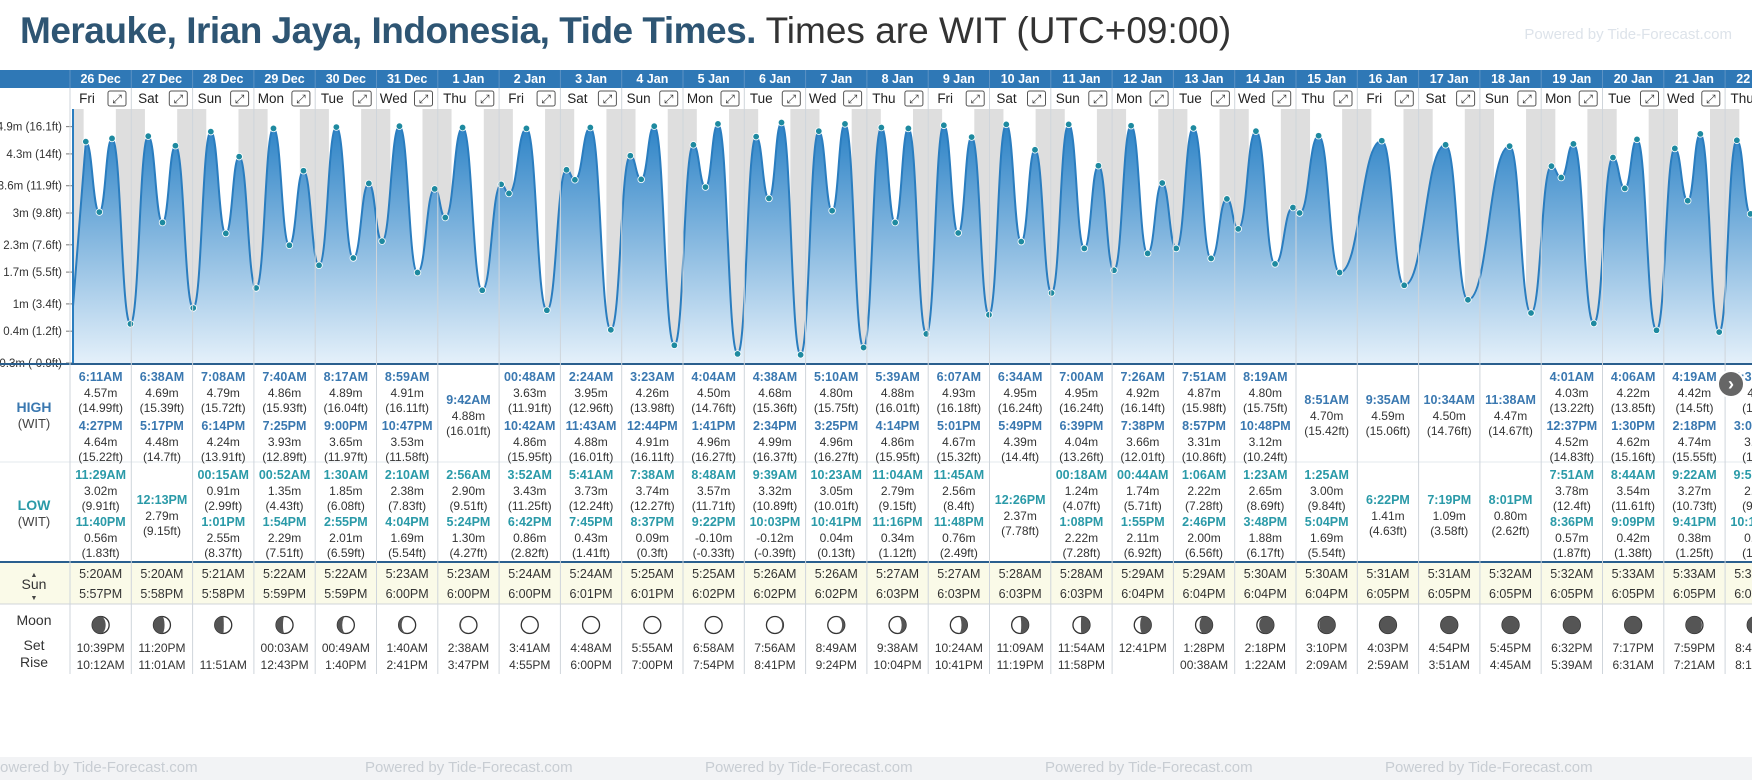 This screenshot has width=1752, height=780. What do you see at coordinates (876, 583) in the screenshot?
I see `sun-row-bg` at bounding box center [876, 583].